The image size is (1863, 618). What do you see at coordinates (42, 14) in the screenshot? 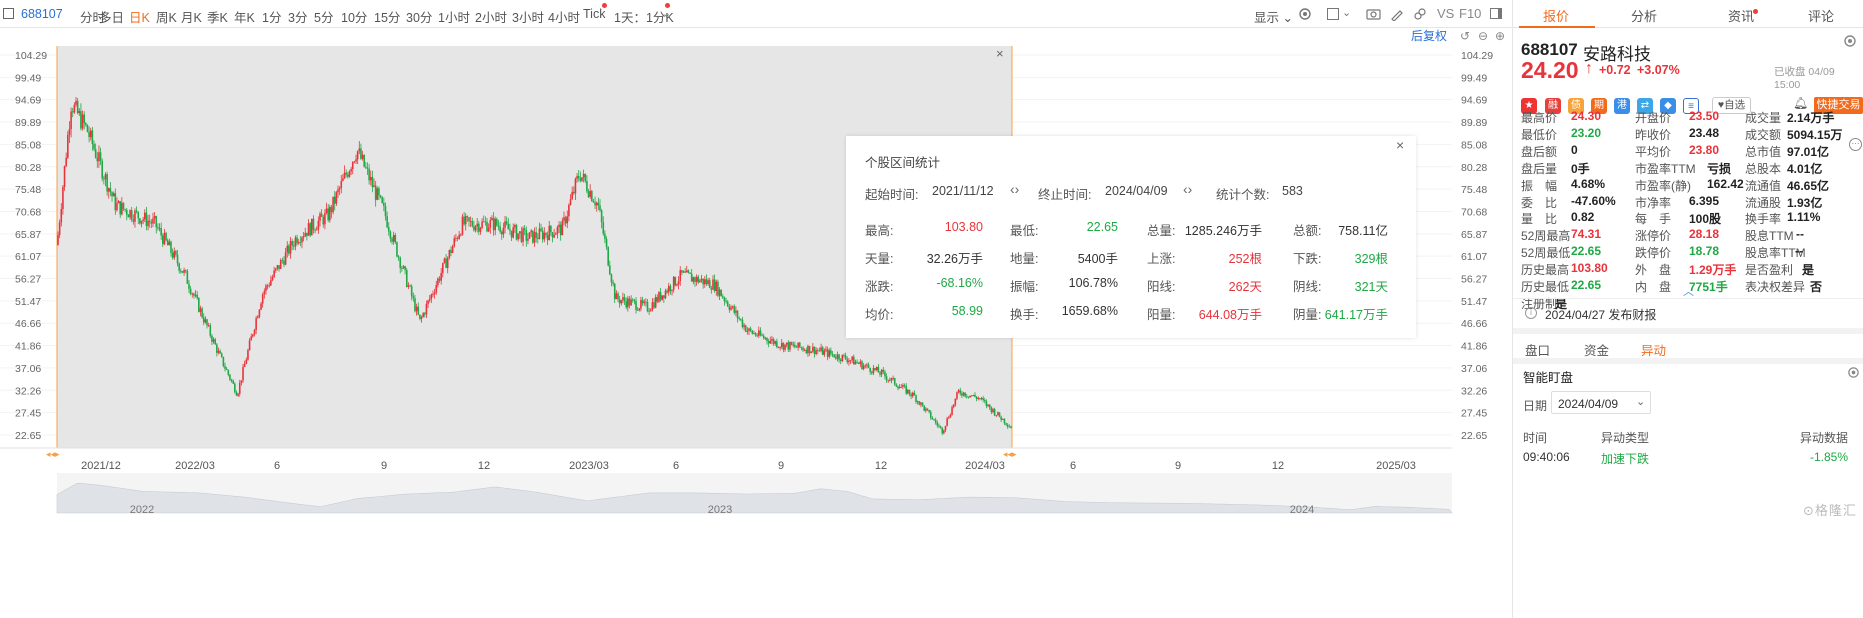
I see `stock-code-link: 688107` at bounding box center [42, 14].